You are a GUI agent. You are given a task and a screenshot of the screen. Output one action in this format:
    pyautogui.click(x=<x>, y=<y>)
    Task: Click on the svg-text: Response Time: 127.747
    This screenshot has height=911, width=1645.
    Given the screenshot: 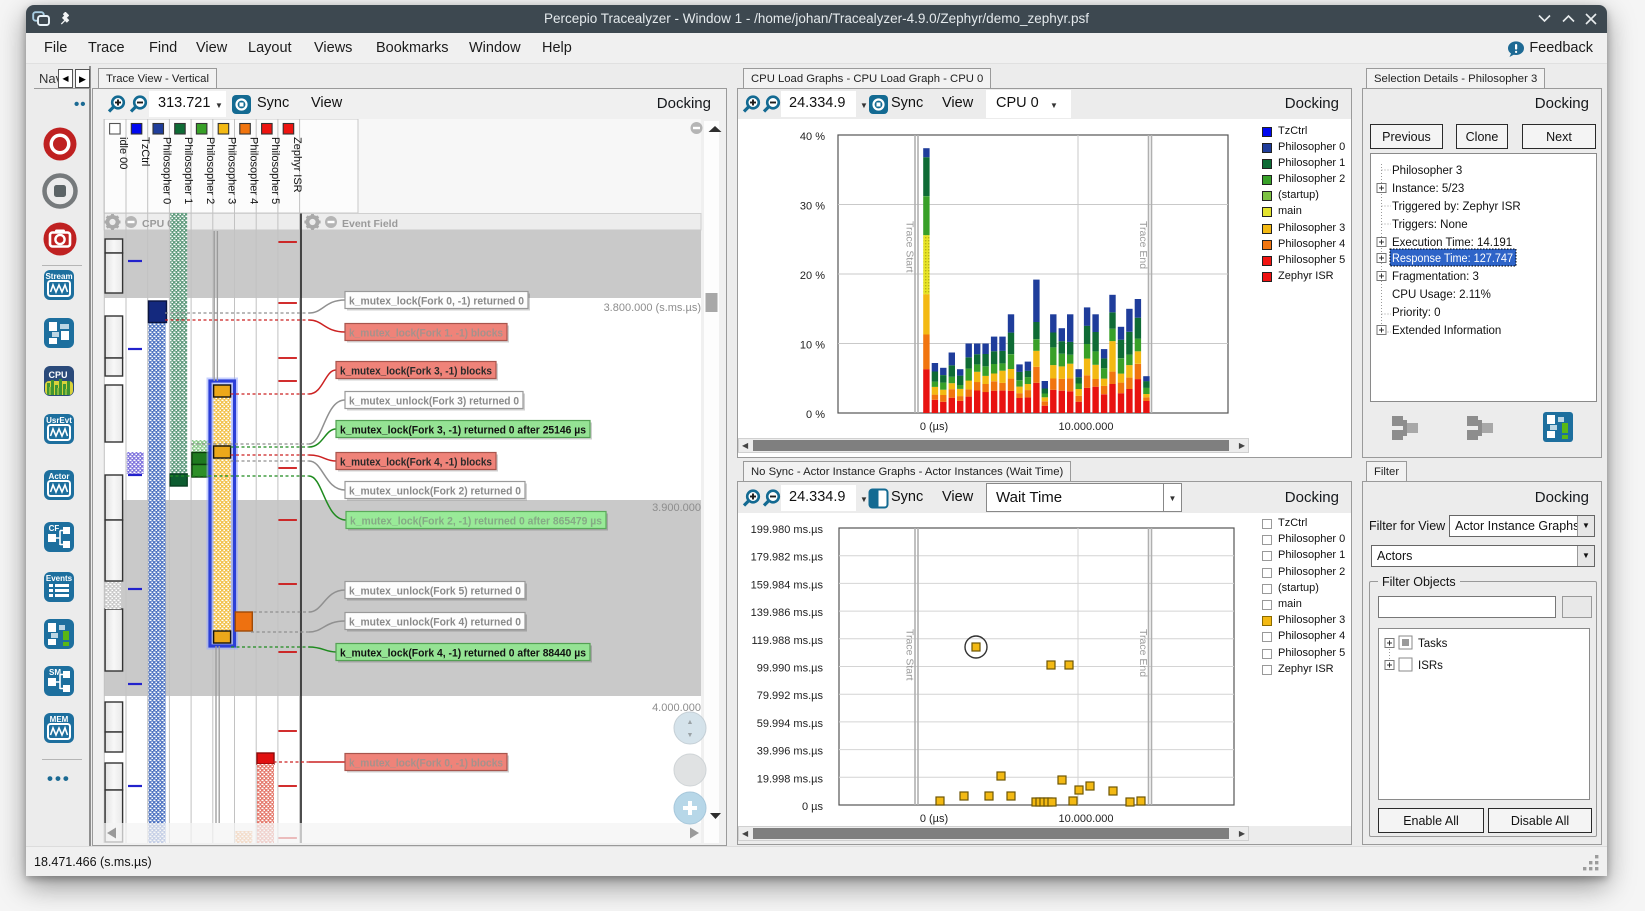 What is the action you would take?
    pyautogui.click(x=1452, y=259)
    